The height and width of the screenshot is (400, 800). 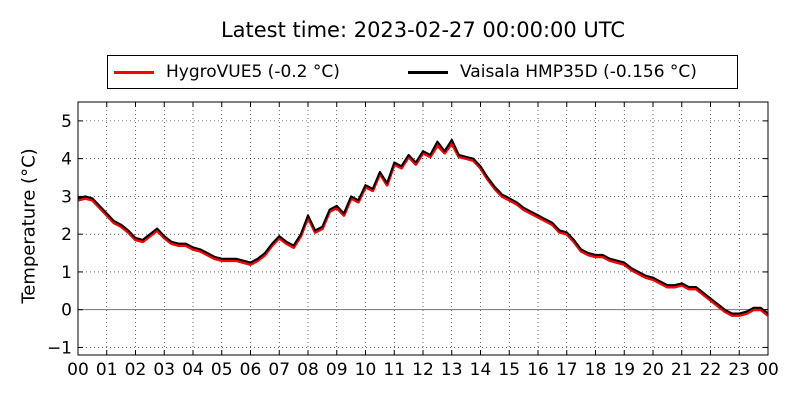 What do you see at coordinates (337, 370) in the screenshot?
I see `x-tick-label: 09` at bounding box center [337, 370].